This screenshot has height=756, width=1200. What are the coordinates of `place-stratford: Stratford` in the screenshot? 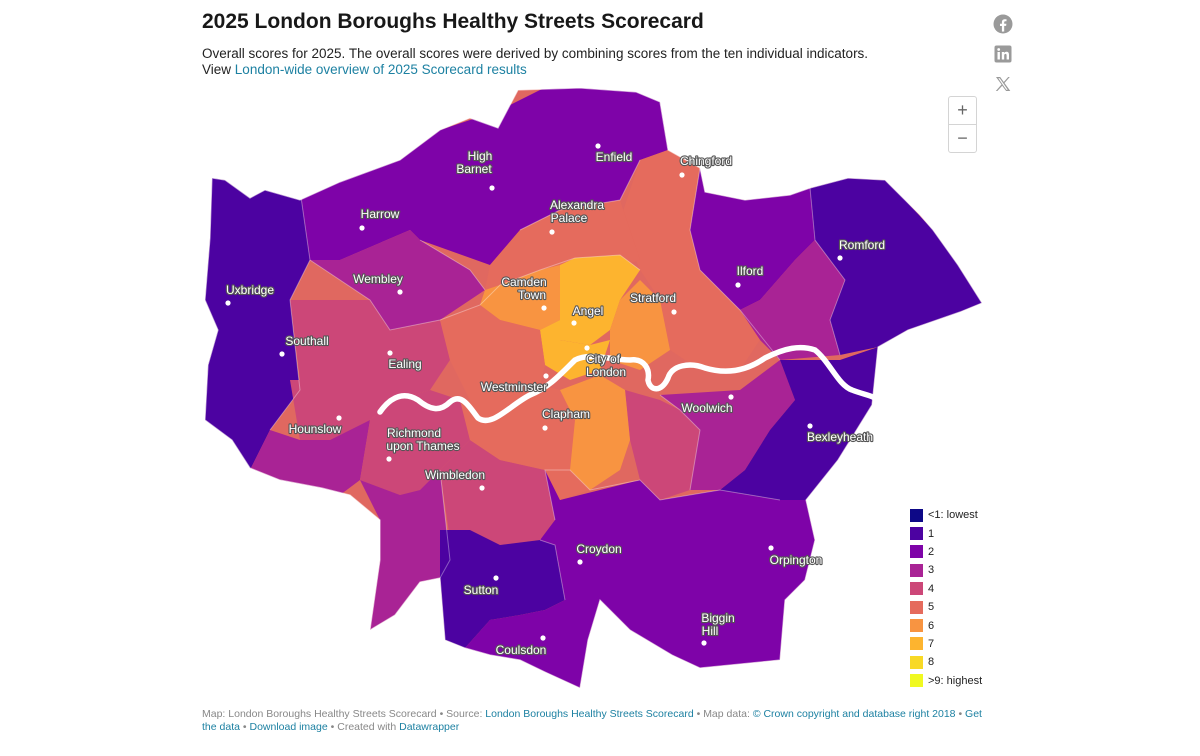 It's located at (653, 302).